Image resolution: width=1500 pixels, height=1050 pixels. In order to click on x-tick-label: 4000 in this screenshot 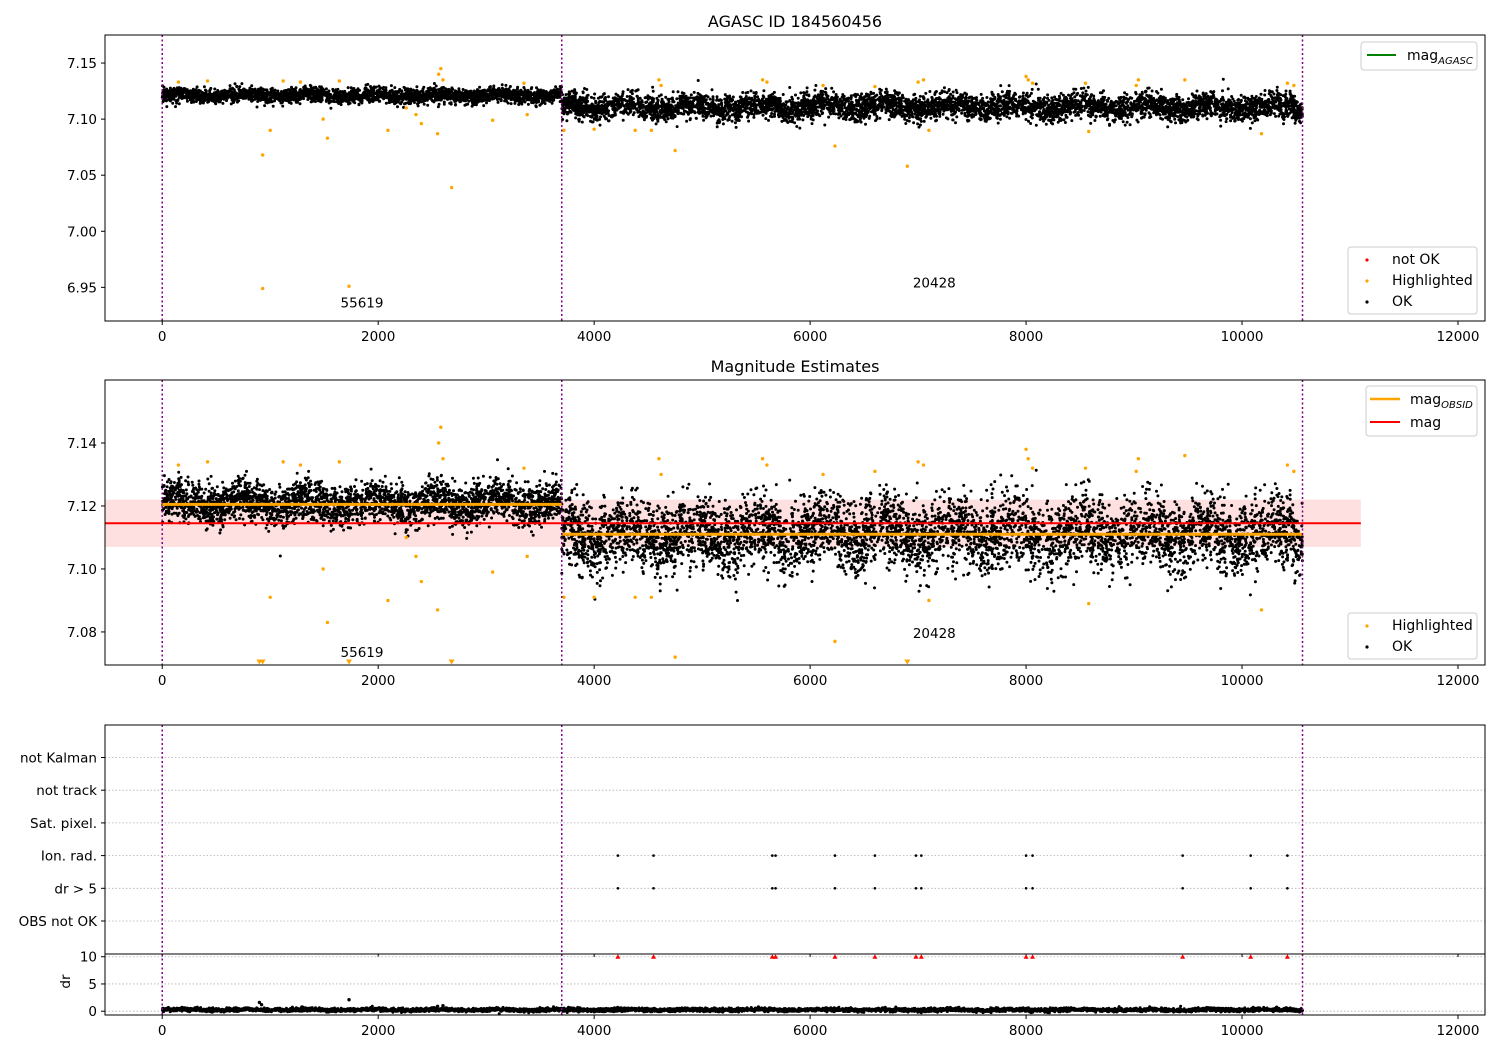, I will do `click(594, 681)`.